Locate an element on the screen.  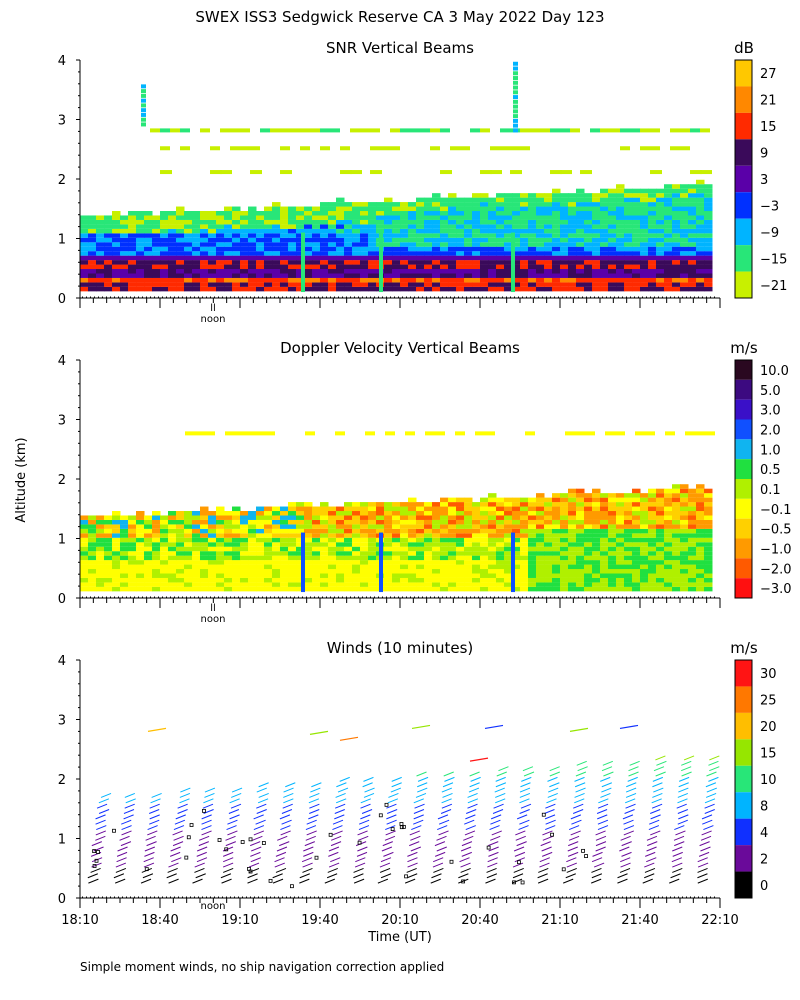
calm-marker is located at coordinates (226, 849).